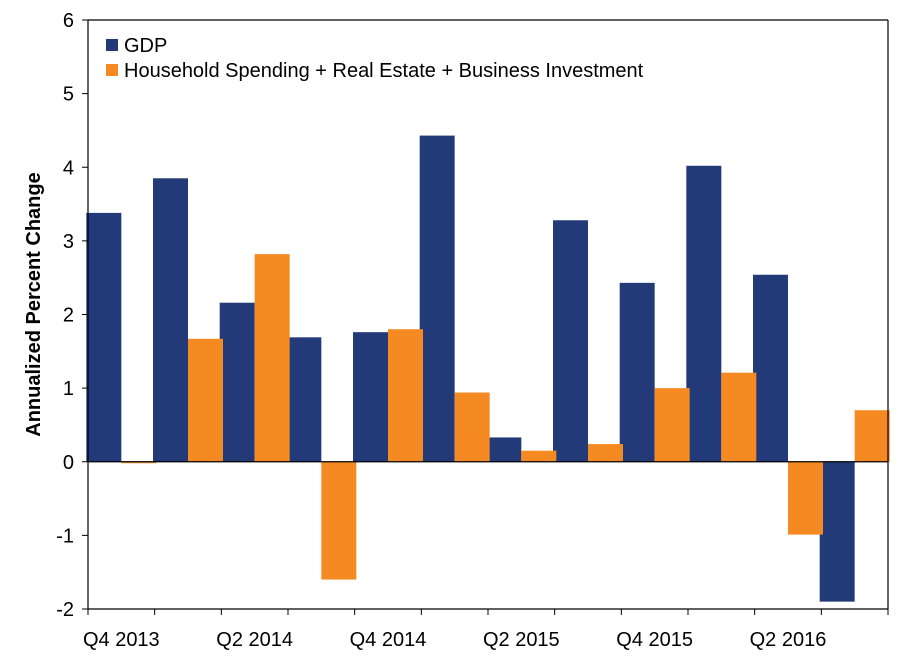 The width and height of the screenshot is (910, 661). I want to click on legend-label-gdp: GDP, so click(145, 46).